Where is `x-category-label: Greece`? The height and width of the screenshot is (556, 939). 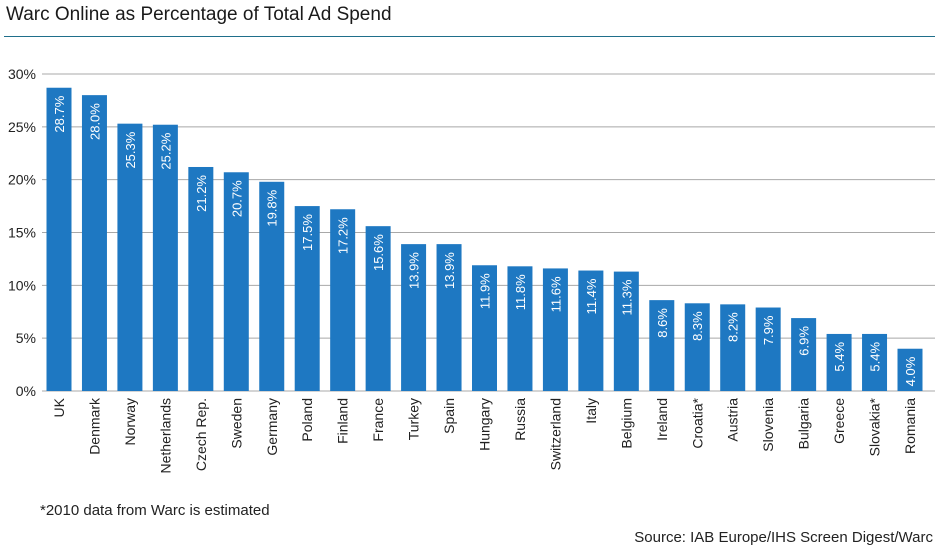 x-category-label: Greece is located at coordinates (839, 421).